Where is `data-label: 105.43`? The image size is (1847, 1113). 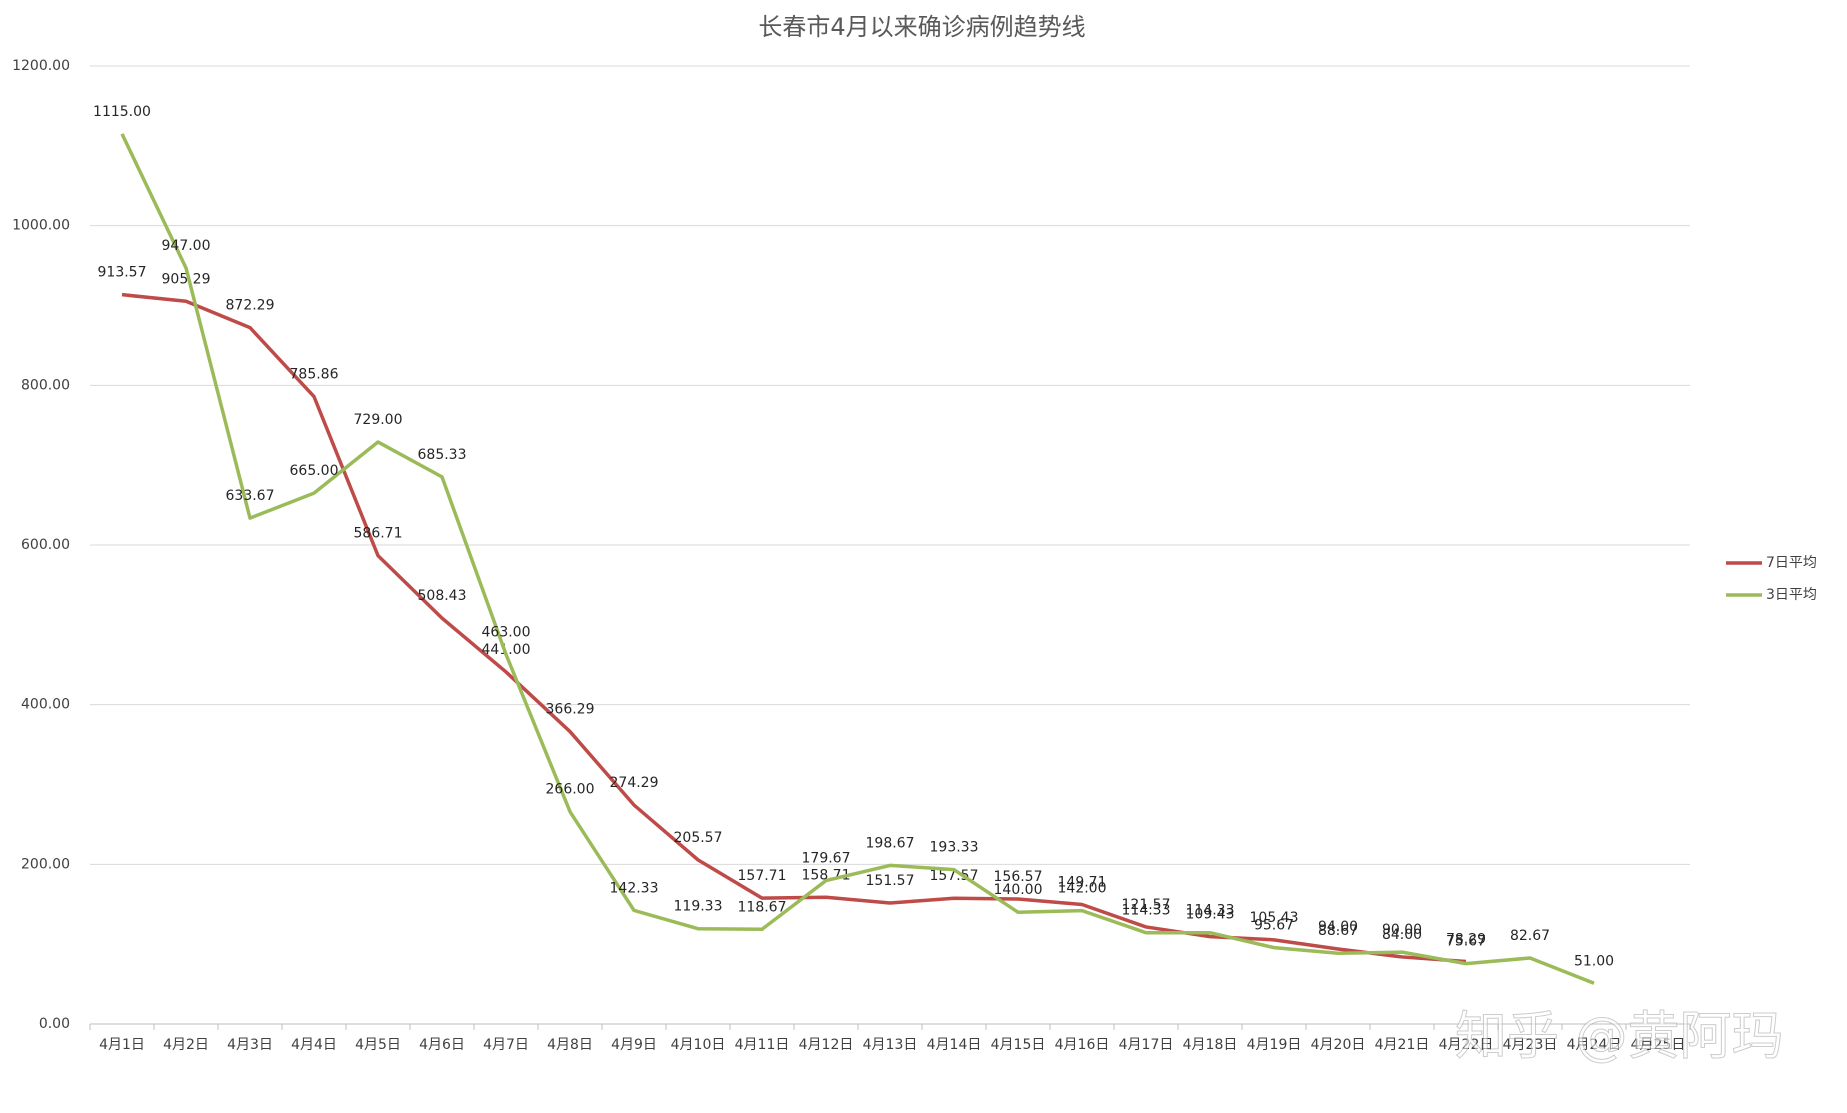 data-label: 105.43 is located at coordinates (1274, 918).